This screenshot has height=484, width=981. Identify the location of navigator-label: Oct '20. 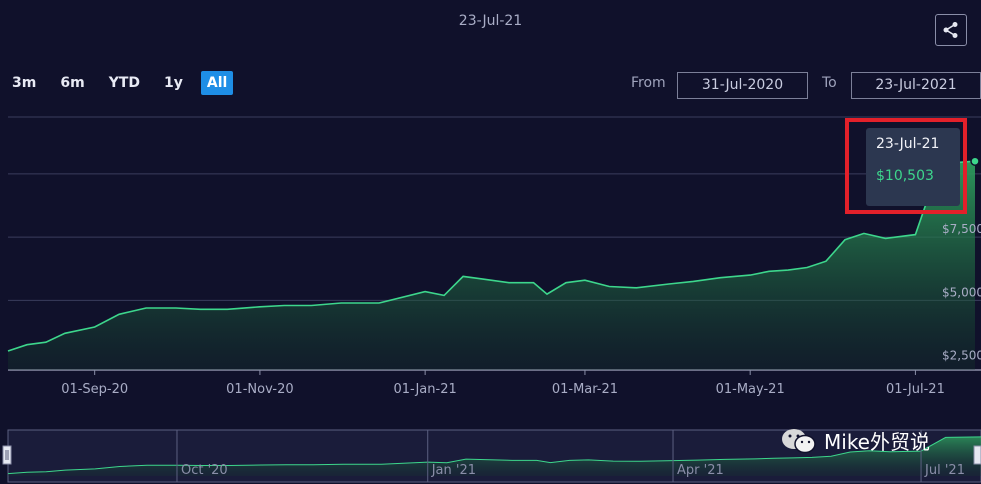
(204, 470).